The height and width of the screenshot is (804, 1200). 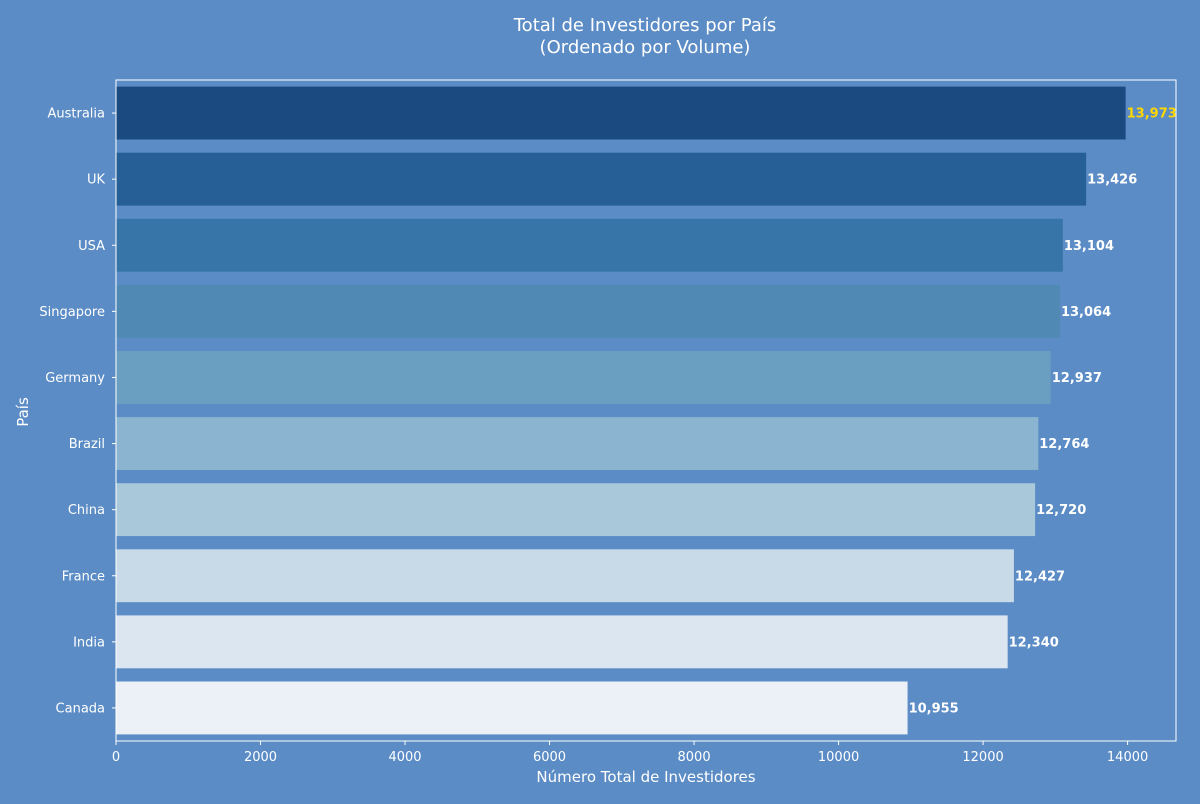 I want to click on bar-singapore, so click(x=588, y=311).